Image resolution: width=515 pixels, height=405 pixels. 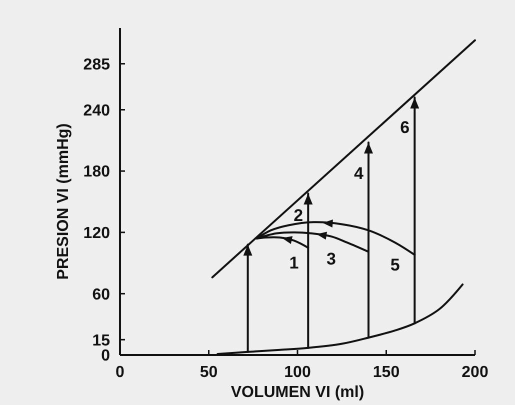 I want to click on y-axis-title: PRESION VI (mmHg), so click(x=63, y=201).